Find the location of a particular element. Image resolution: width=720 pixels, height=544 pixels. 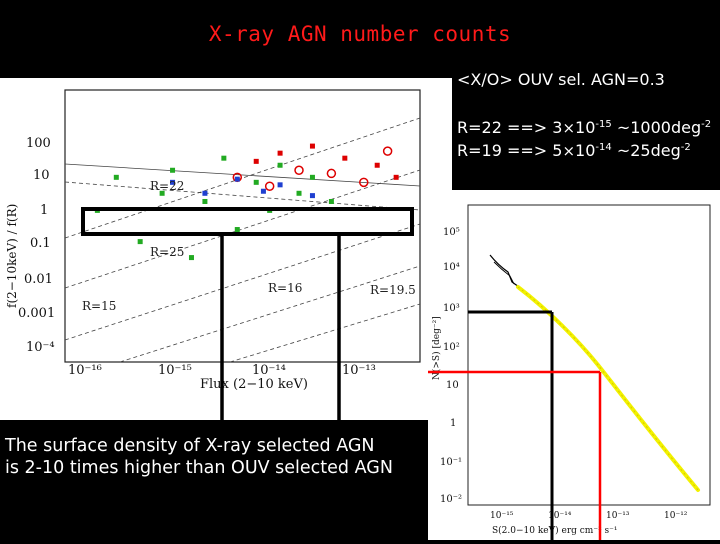

r22-tail: ~1000deg is located at coordinates (656, 127).